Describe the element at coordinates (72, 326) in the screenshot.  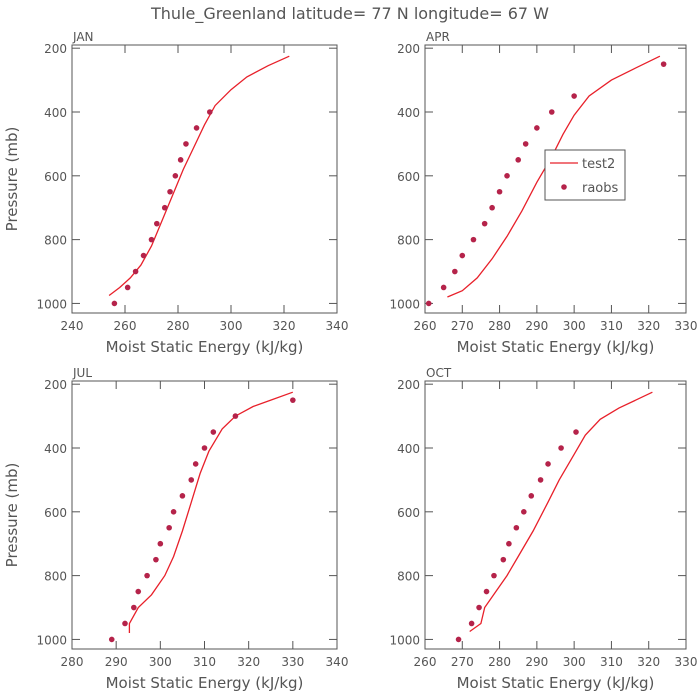
I see `x-tick-label: 240` at that location.